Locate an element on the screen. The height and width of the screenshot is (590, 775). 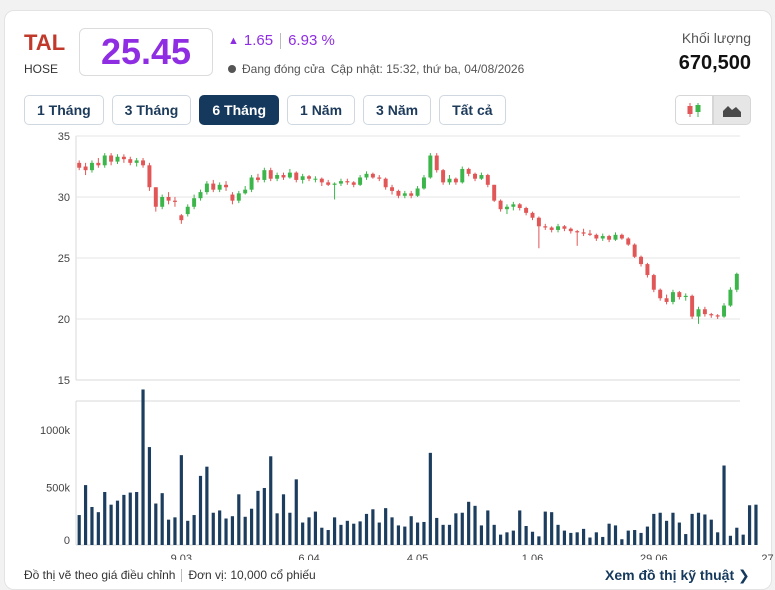
x-tick-label: 27.07 is located at coordinates (768, 556).